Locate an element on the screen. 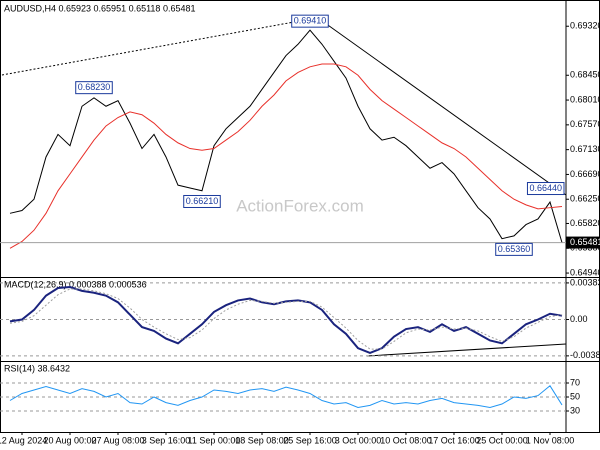  annotation-label: 0.68230 is located at coordinates (94, 87).